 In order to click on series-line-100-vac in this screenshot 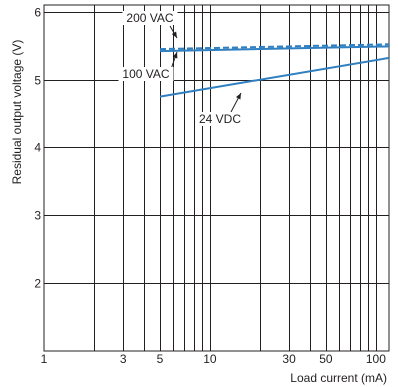, I will do `click(274, 49)`.